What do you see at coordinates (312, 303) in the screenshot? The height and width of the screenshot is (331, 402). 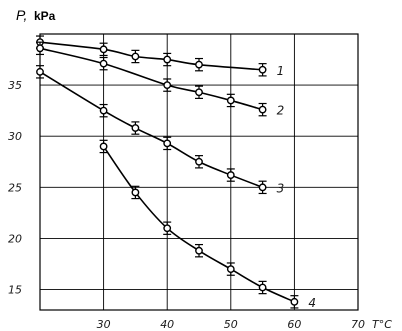 I see `series-label: 4` at bounding box center [312, 303].